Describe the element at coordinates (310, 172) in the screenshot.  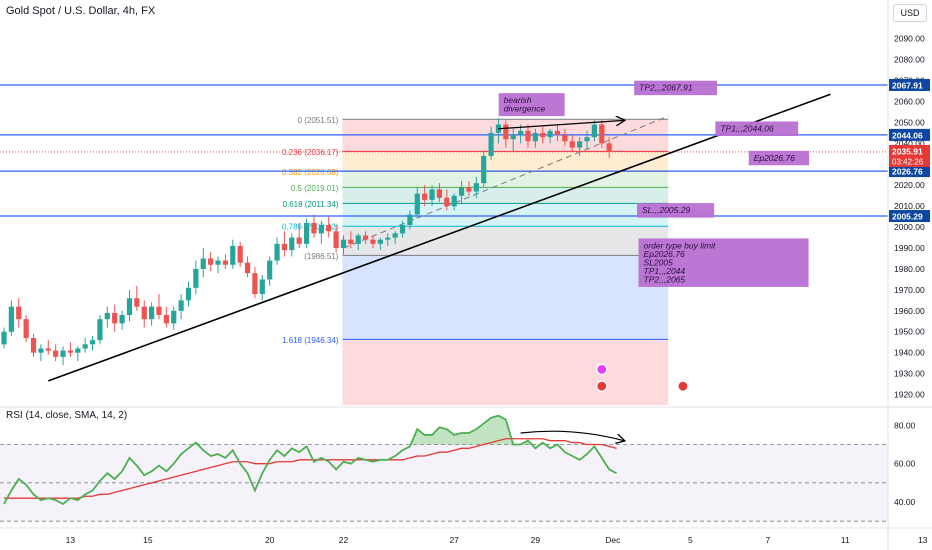
I see `fib-level-label: 0.382 (2026.68)` at that location.